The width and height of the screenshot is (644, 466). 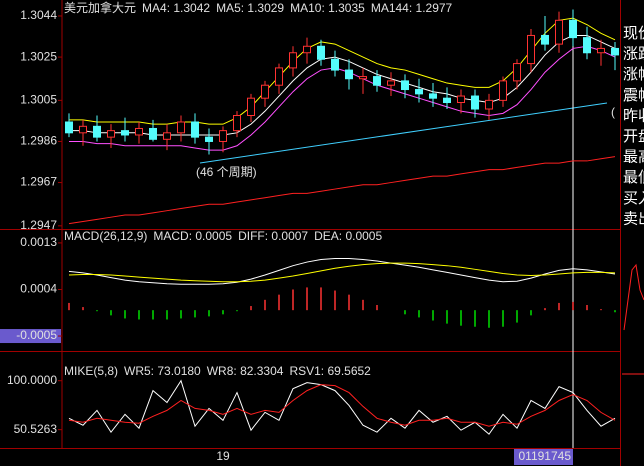 I want to click on legend-entry: RSV1: 69.5652, so click(x=330, y=371).